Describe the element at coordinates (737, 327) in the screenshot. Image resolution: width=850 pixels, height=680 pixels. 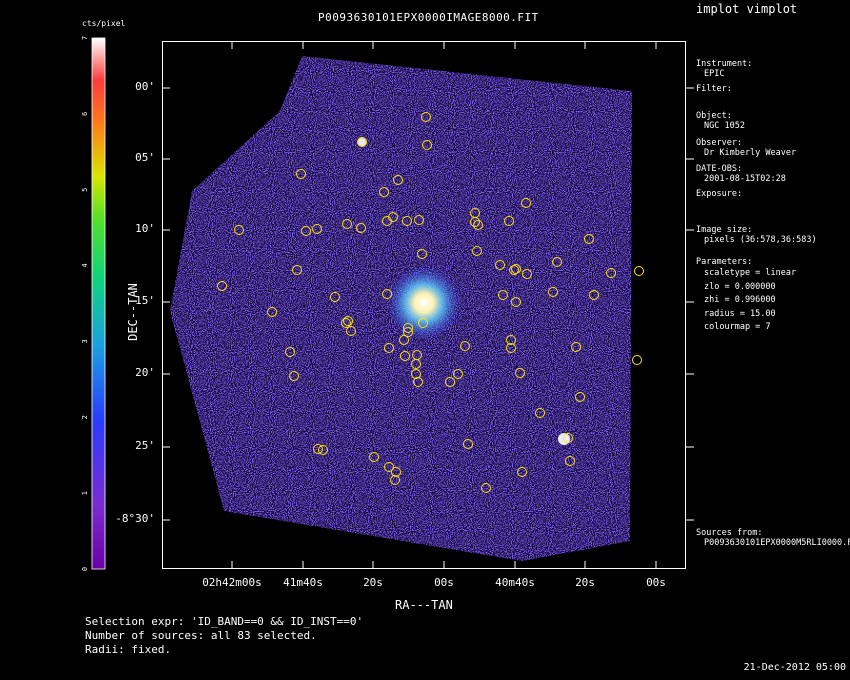
I see `param-colourmap: colourmap = 7` at that location.